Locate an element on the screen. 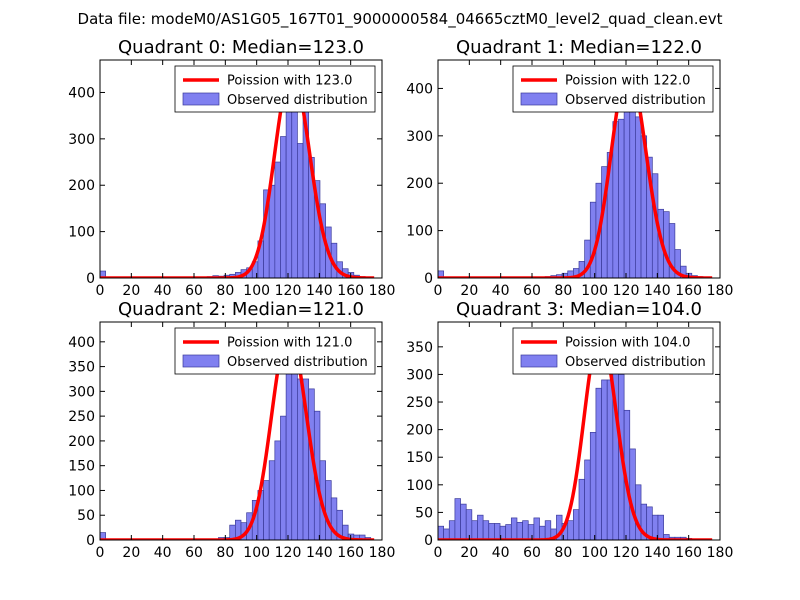 The image size is (800, 600). legend-entry-poisson: Poission with 121.0 is located at coordinates (289, 343).